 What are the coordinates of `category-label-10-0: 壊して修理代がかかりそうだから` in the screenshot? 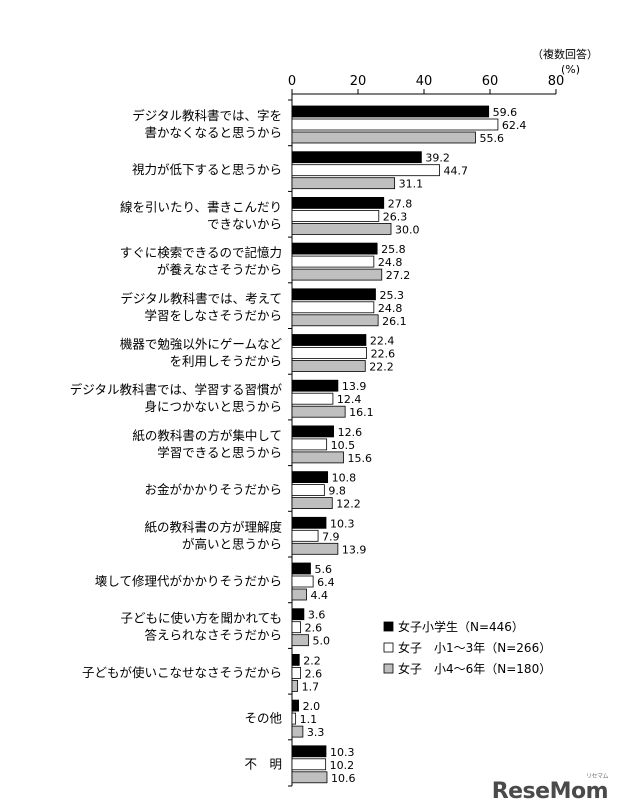 It's located at (188, 581).